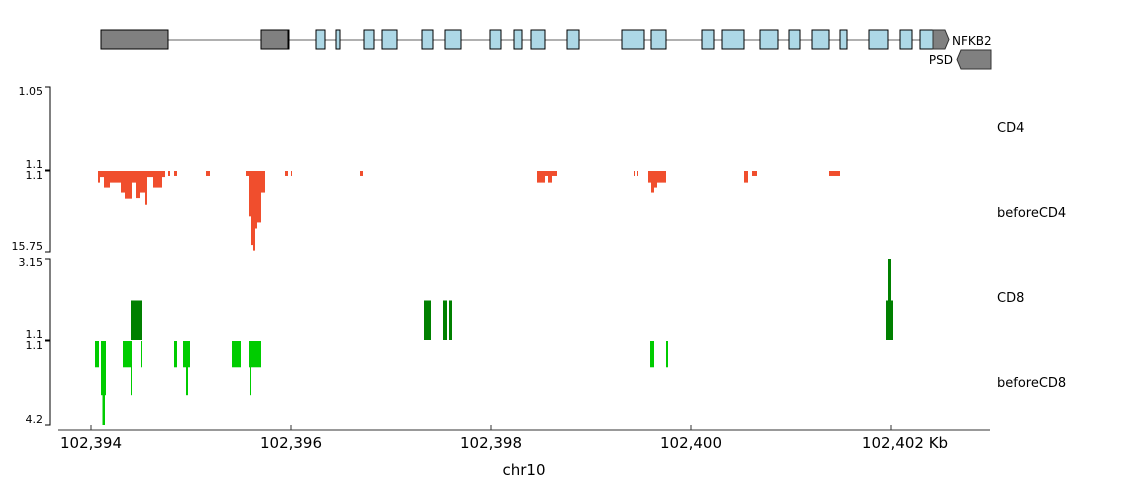 Image resolution: width=1133 pixels, height=497 pixels. Describe the element at coordinates (1031, 383) in the screenshot. I see `track-label: beforeCD8` at that location.